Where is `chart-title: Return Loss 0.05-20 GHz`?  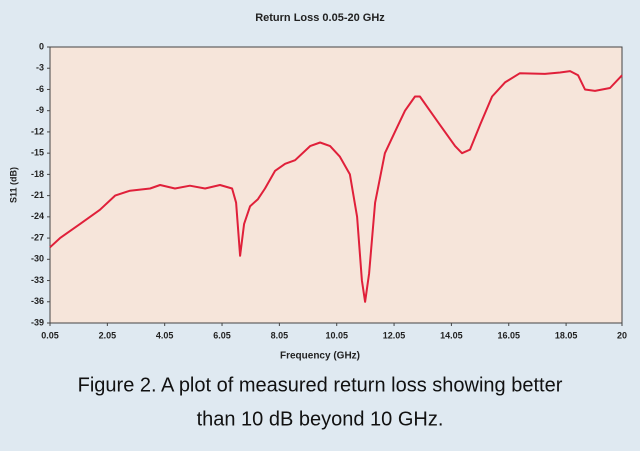
chart-title: Return Loss 0.05-20 GHz is located at coordinates (320, 18).